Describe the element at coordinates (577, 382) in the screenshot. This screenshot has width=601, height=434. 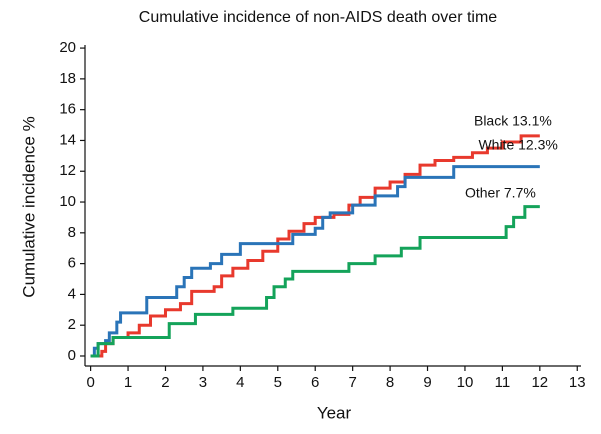
I see `x-tick-label: 13` at that location.